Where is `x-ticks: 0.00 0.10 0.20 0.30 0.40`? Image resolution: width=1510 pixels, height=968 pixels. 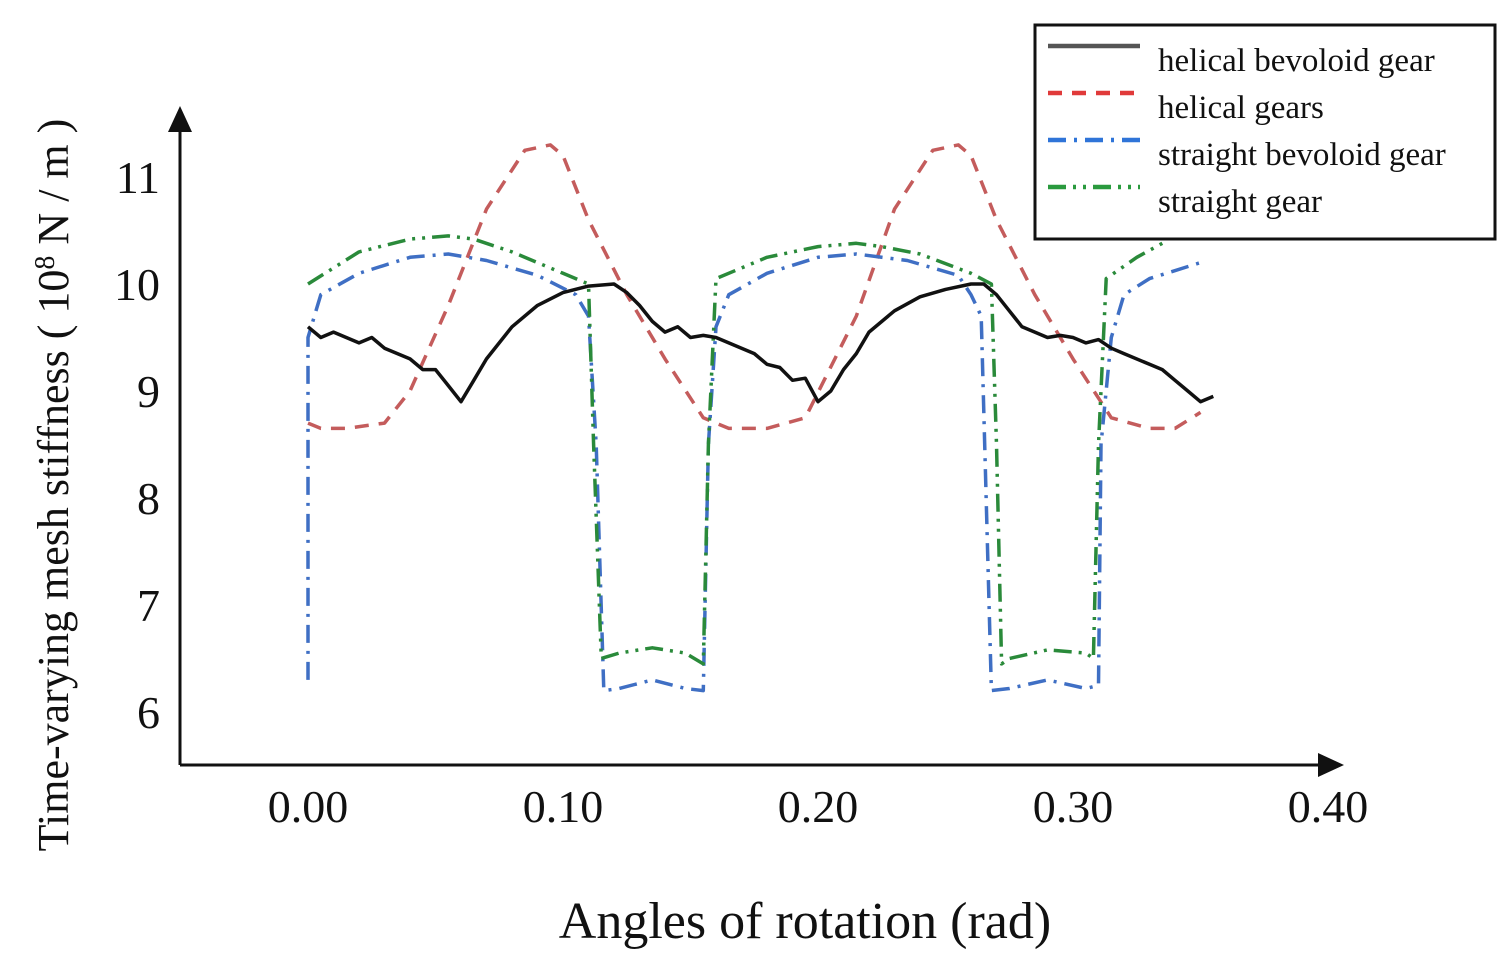 x-ticks: 0.00 0.10 0.20 0.30 0.40 is located at coordinates (818, 806).